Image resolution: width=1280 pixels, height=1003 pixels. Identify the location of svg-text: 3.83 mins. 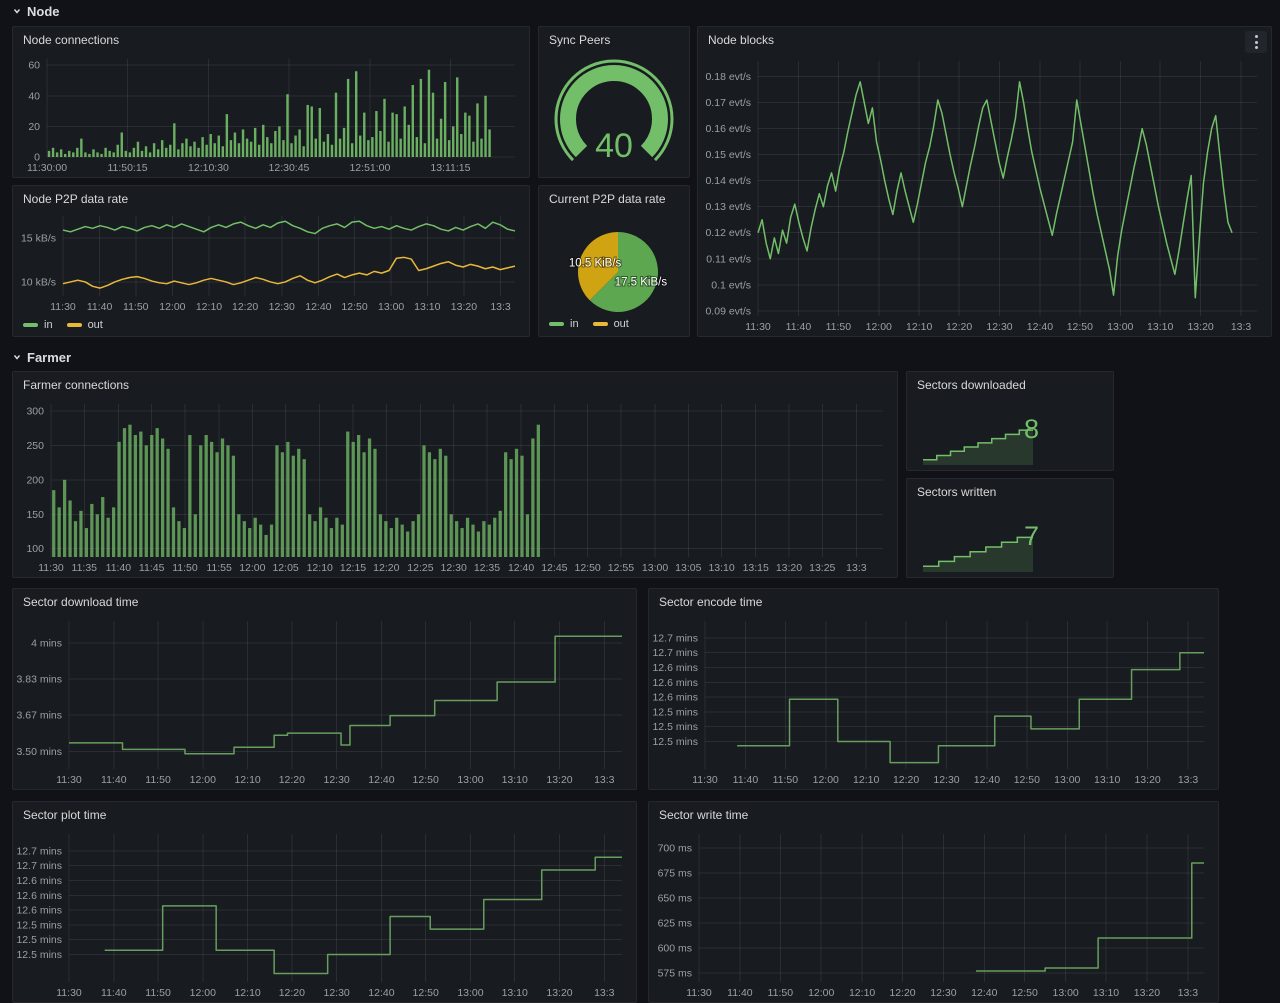
(39, 680).